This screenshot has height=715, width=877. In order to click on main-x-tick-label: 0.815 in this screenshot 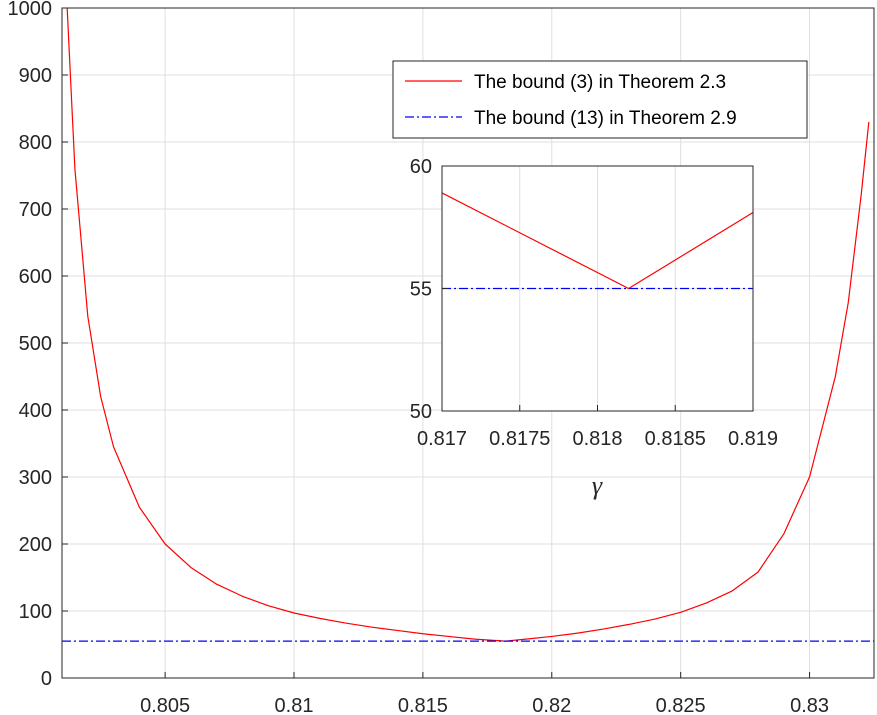, I will do `click(423, 705)`.